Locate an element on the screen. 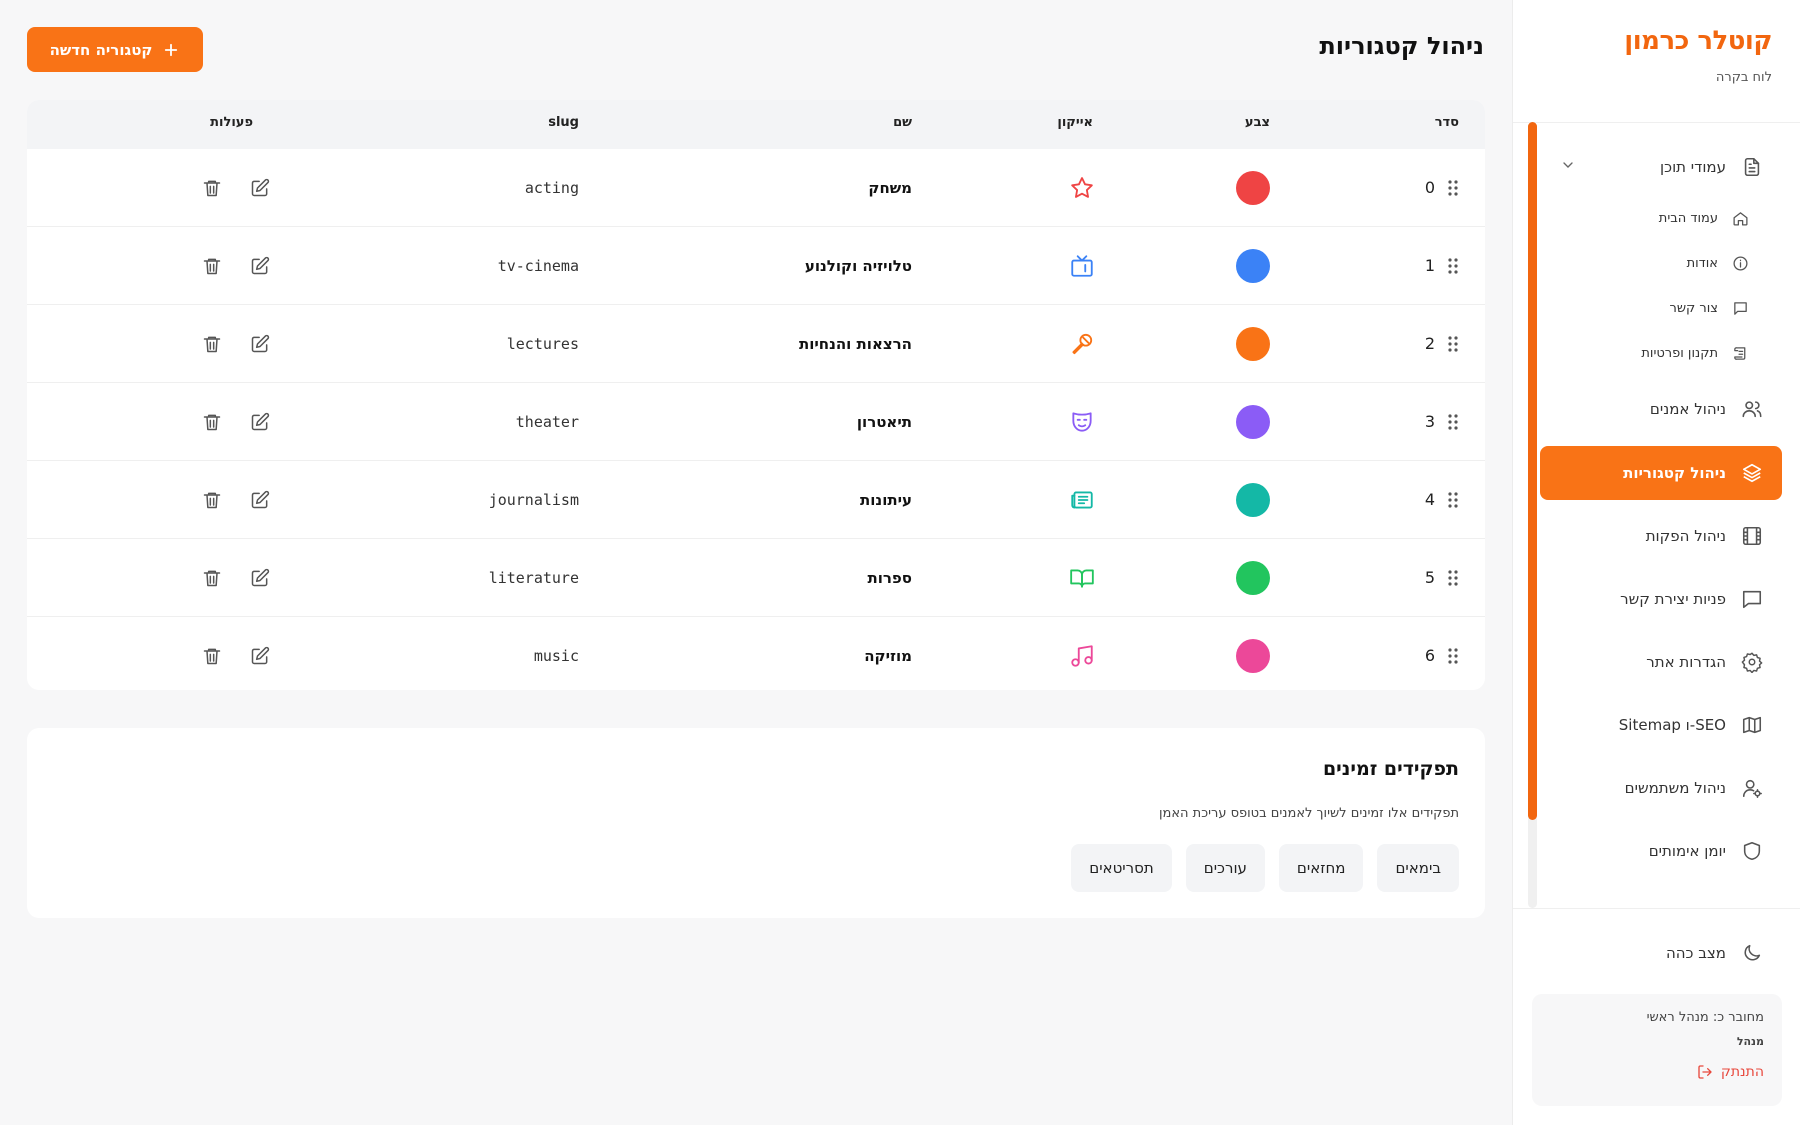 The height and width of the screenshot is (1125, 1800). sidebar-item-label: ניהול אמנים is located at coordinates (1687, 409).